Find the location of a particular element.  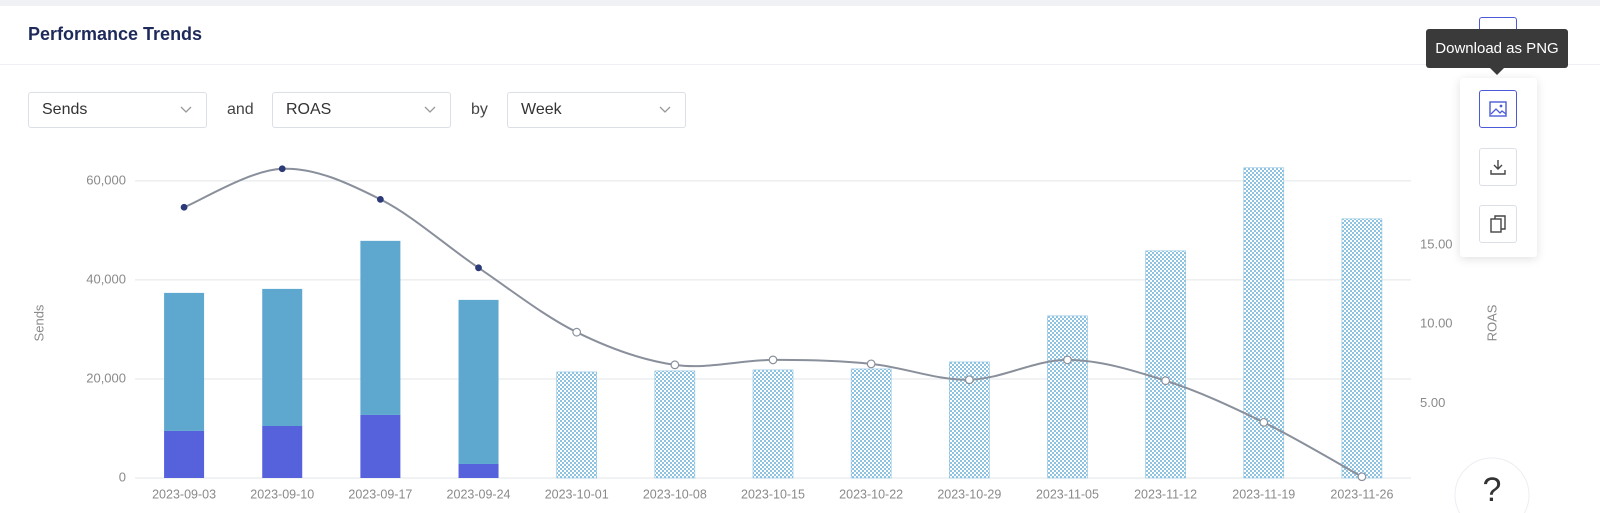

tooltip-arrow is located at coordinates (1497, 71).